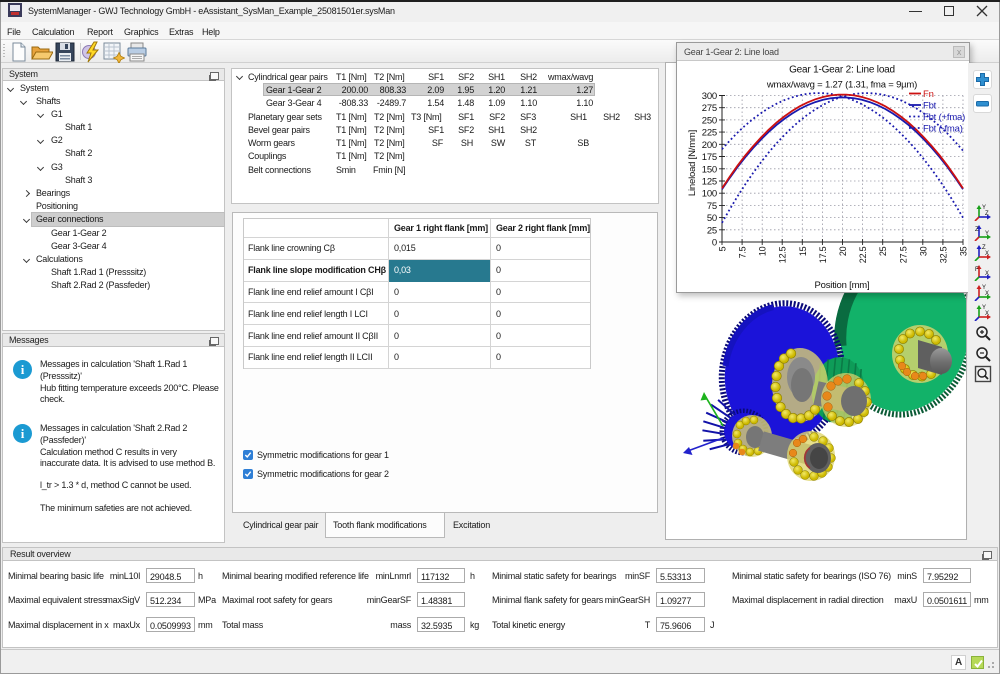 This screenshot has height=674, width=1000. I want to click on svg-text: Gear 1-Gear 2: Line load, so click(842, 70).